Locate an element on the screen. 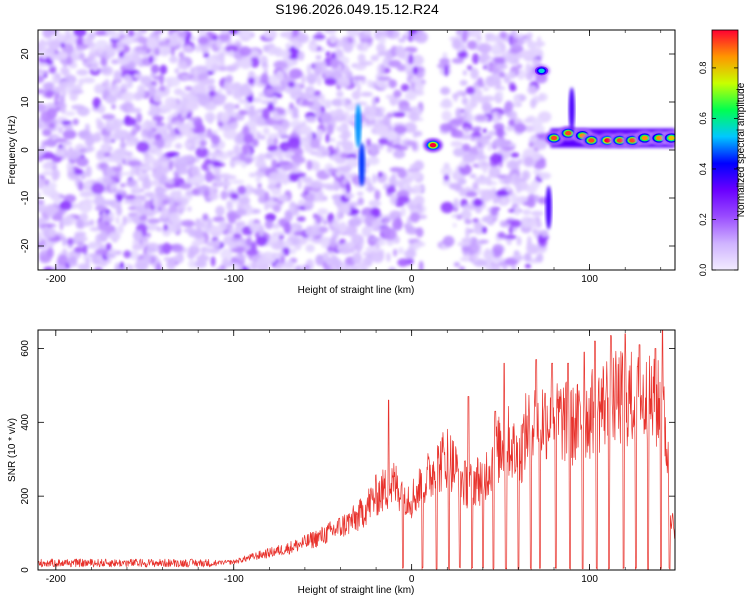  x-tick-label: 100 is located at coordinates (589, 579).